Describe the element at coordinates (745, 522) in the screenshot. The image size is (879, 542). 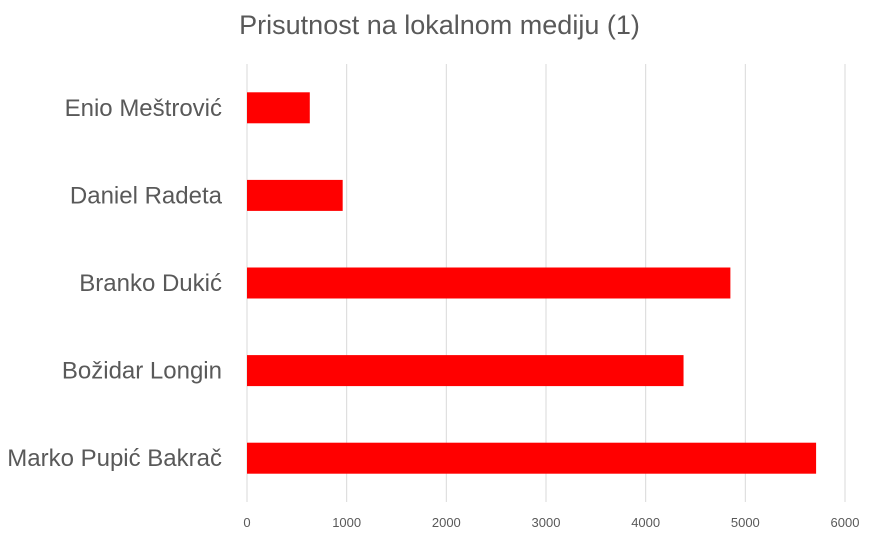
I see `x-tick-label: 5000` at that location.